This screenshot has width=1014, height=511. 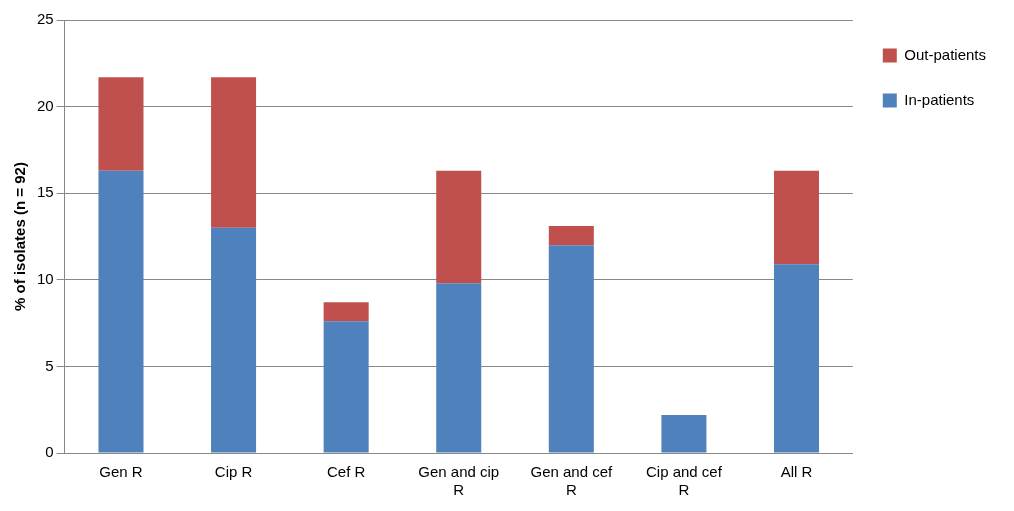 What do you see at coordinates (796, 472) in the screenshot?
I see `x-tick-label: All R` at bounding box center [796, 472].